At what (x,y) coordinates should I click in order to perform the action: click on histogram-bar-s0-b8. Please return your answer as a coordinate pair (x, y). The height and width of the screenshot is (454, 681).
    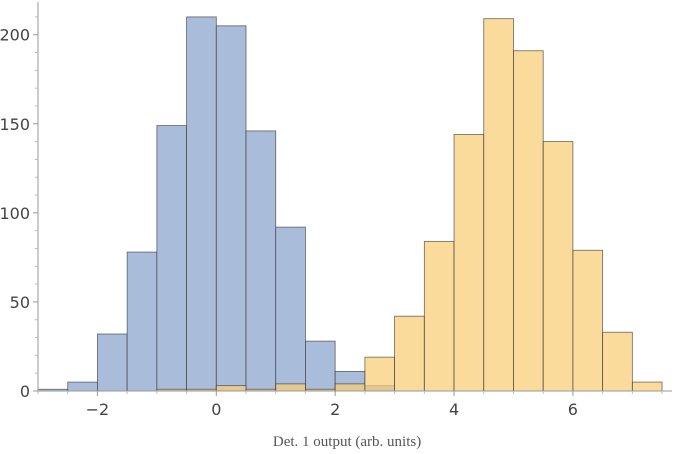
    Looking at the image, I should click on (290, 309).